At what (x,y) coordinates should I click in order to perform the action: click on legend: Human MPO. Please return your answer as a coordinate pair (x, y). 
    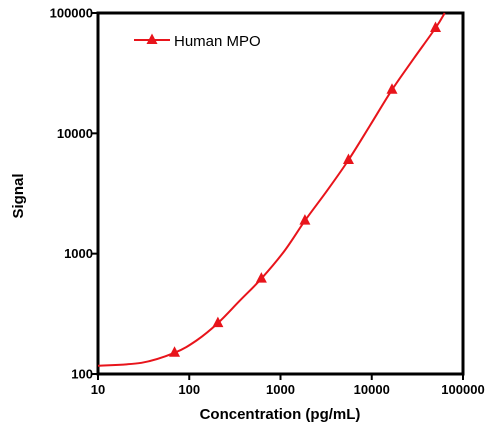
    Looking at the image, I should click on (197, 41).